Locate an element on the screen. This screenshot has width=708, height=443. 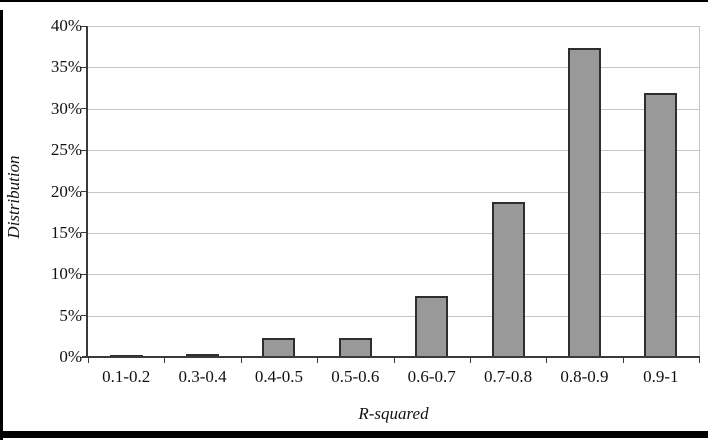
bar-0.7-0.8 is located at coordinates (508, 279).